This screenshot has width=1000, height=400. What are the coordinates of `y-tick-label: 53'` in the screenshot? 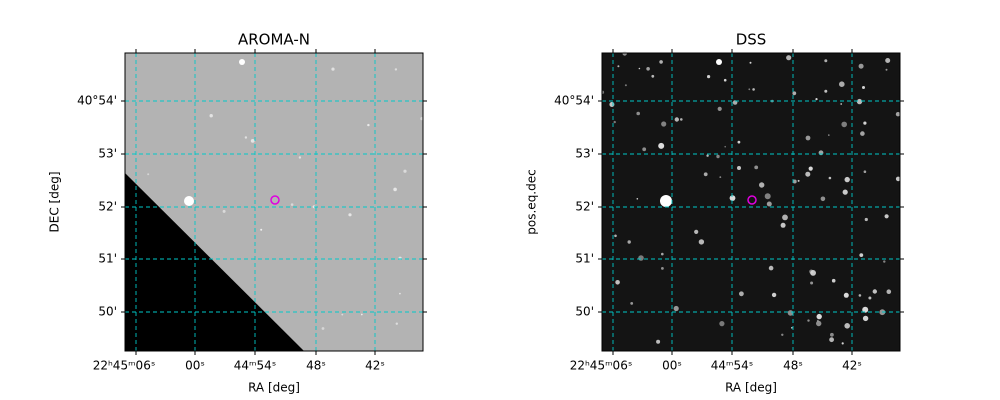 It's located at (584, 154).